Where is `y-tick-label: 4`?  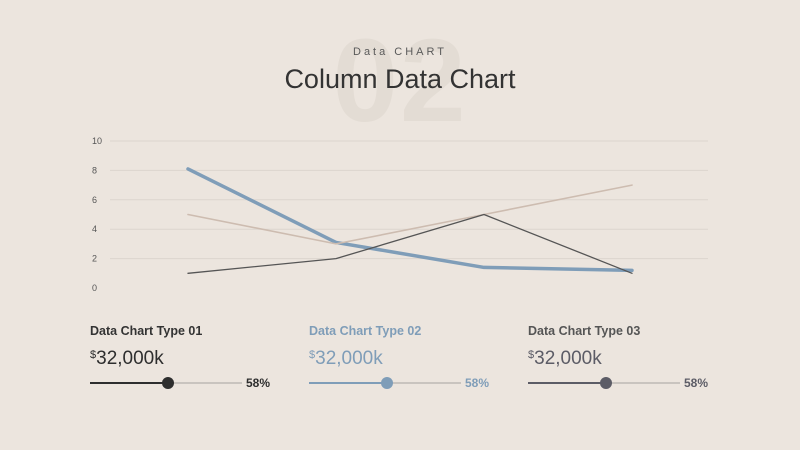
y-tick-label: 4 is located at coordinates (94, 229).